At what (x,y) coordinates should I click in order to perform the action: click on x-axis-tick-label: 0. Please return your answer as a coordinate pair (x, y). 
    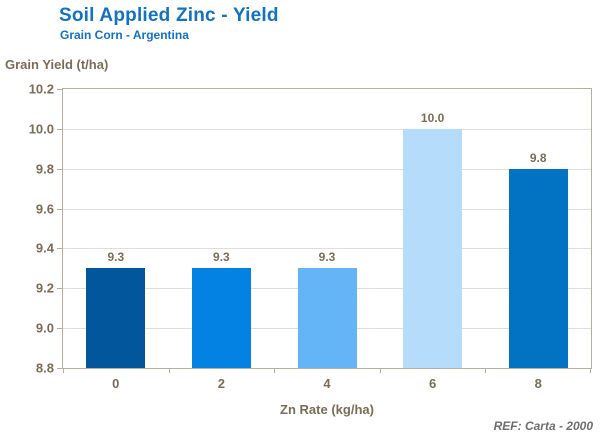
    Looking at the image, I should click on (116, 383).